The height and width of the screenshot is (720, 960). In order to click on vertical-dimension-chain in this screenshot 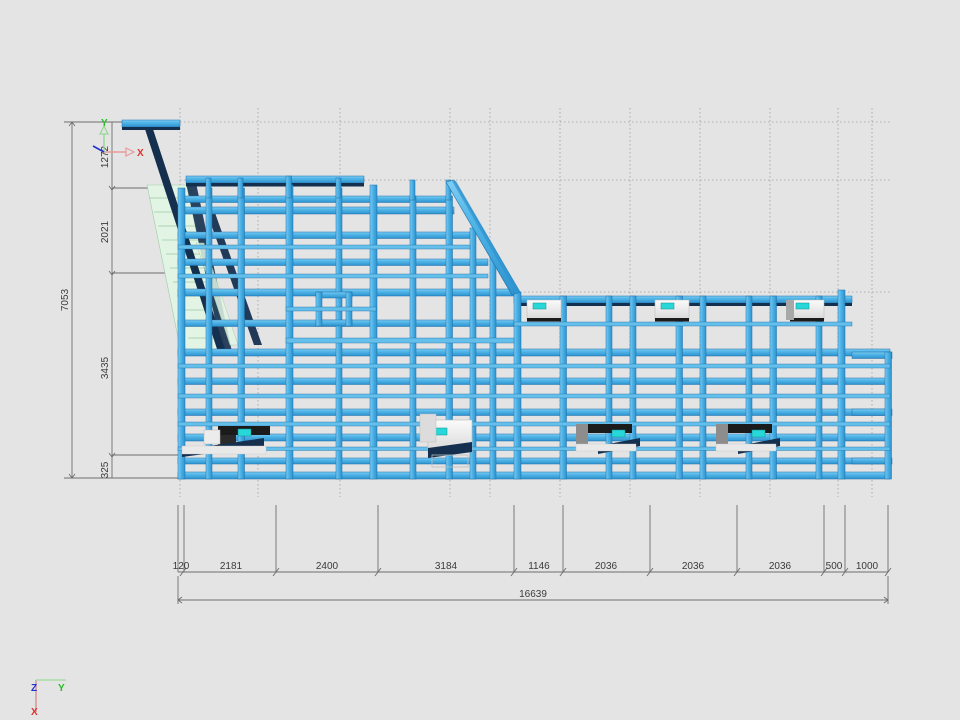, I will do `click(122, 300)`.